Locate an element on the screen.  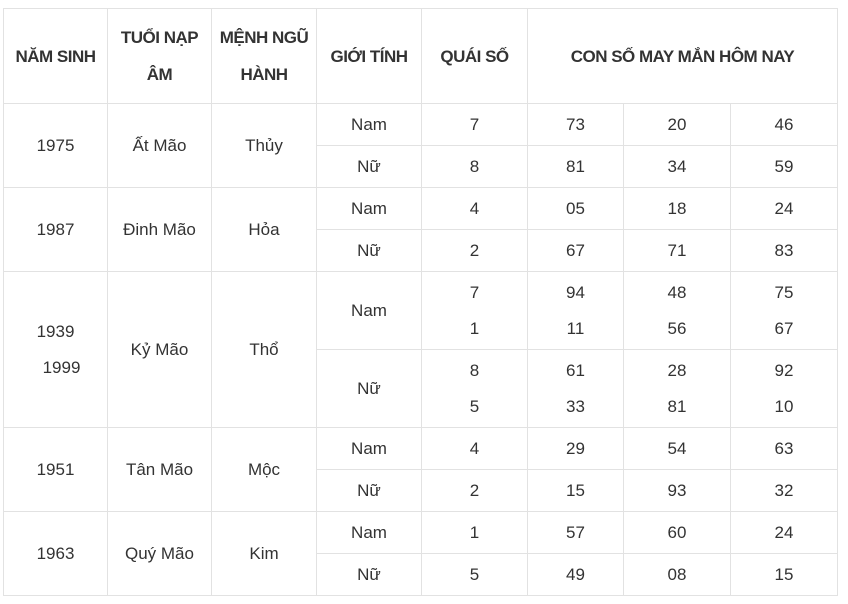
header-menh-ngu-hanh: MỆNH NGŨ HÀNH is located at coordinates (264, 56).